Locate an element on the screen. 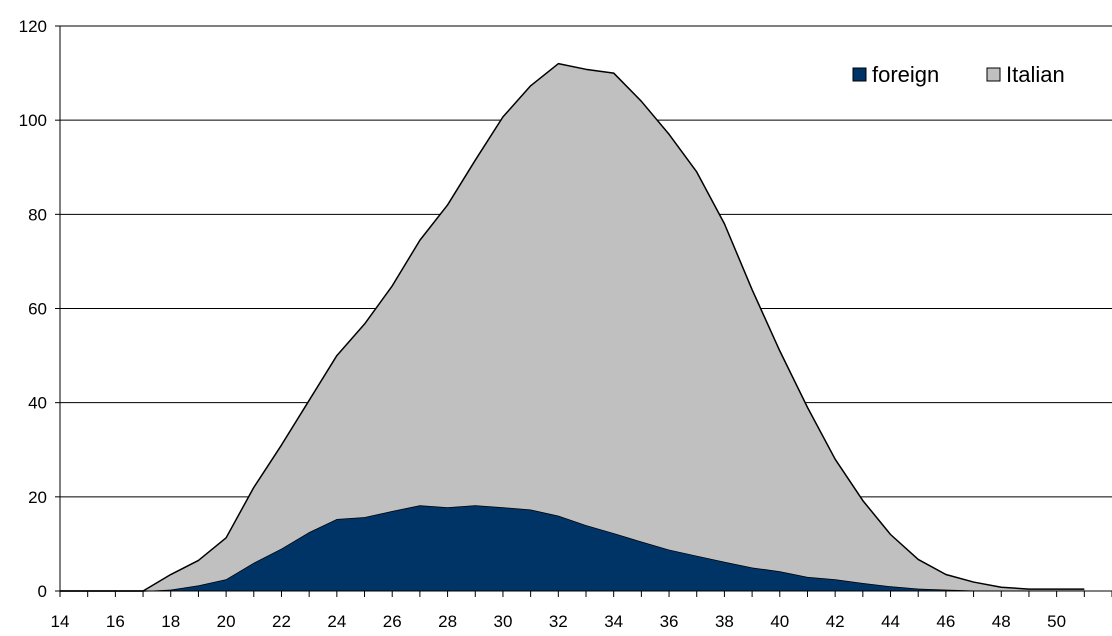 This screenshot has width=1112, height=636. x-tick-label-14: 14 is located at coordinates (60, 621).